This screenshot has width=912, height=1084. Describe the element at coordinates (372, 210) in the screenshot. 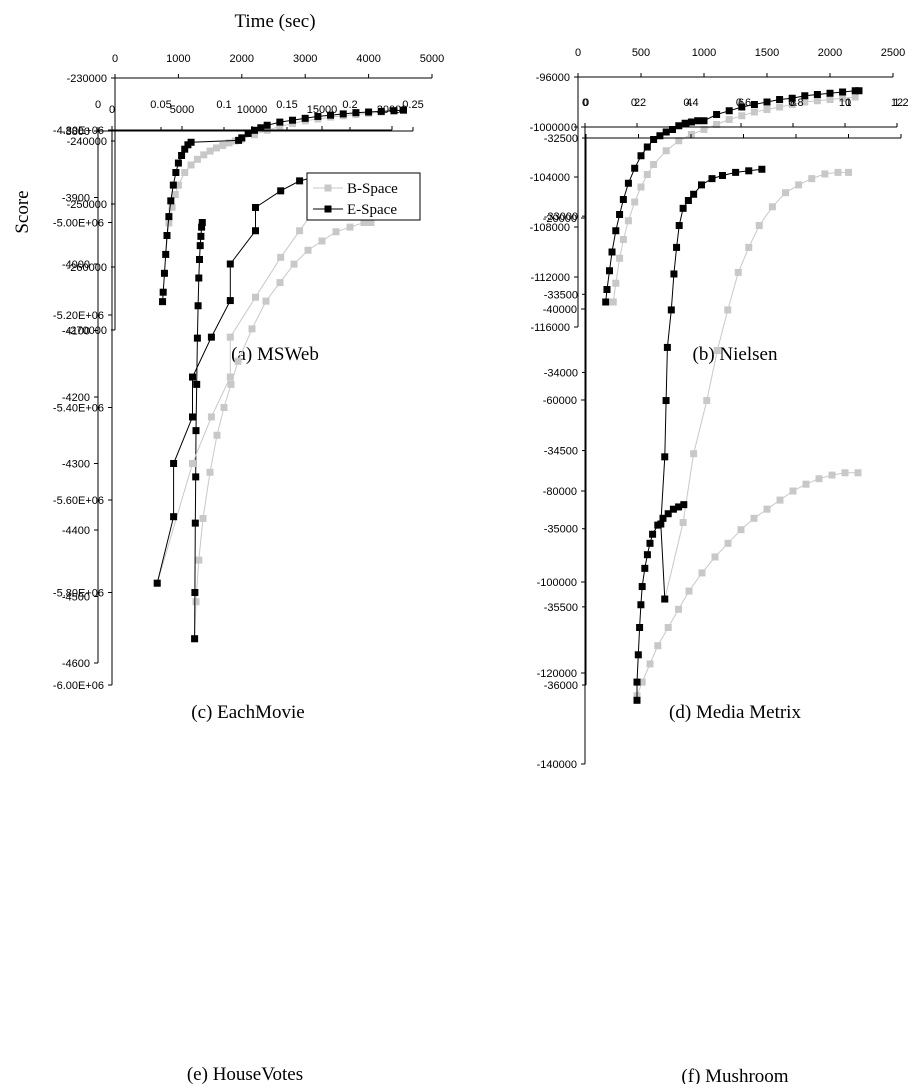

I see `legend-label: E-Space` at that location.